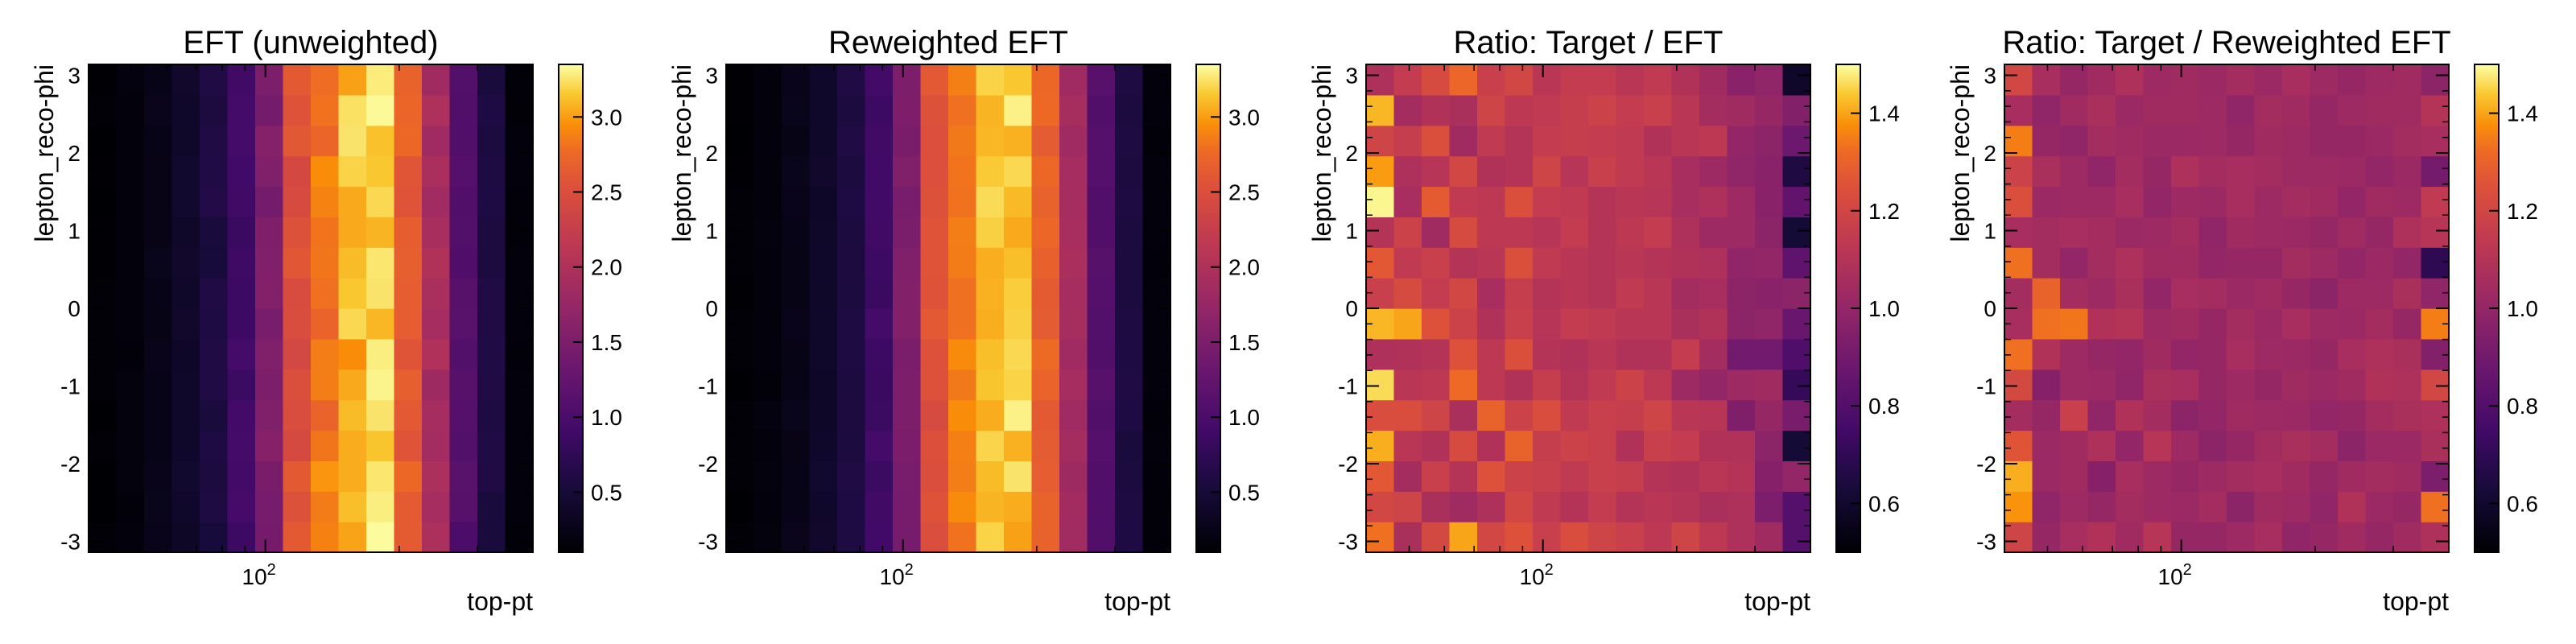  What do you see at coordinates (2506, 308) in the screenshot?
I see `colorbar: 0.6 0.8 1.0 1.2 1.4` at bounding box center [2506, 308].